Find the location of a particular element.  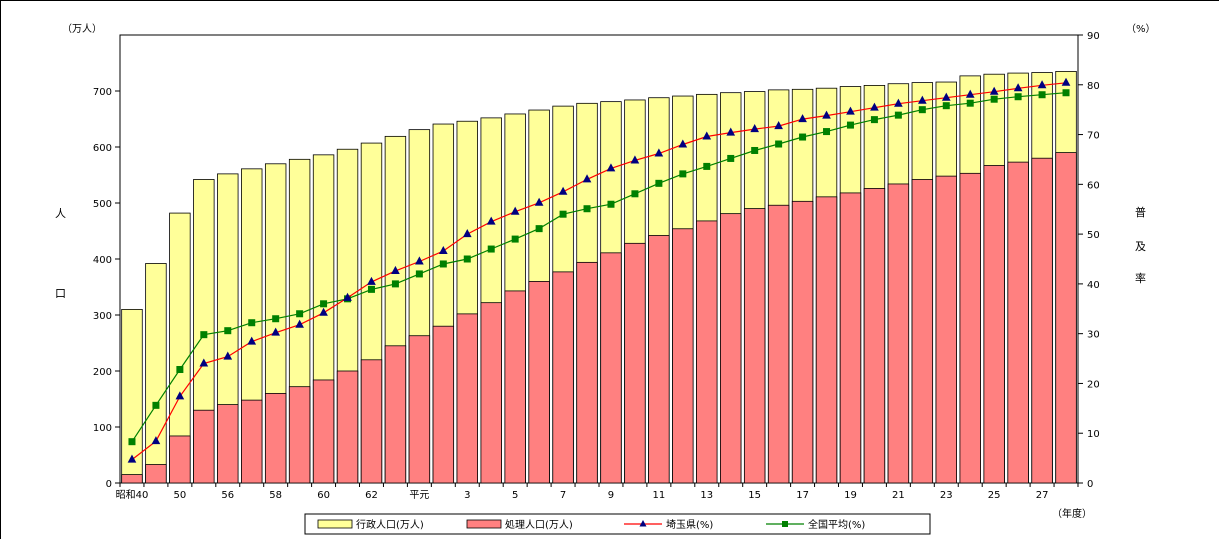

y-left-unit: （万人） is located at coordinates (82, 29).